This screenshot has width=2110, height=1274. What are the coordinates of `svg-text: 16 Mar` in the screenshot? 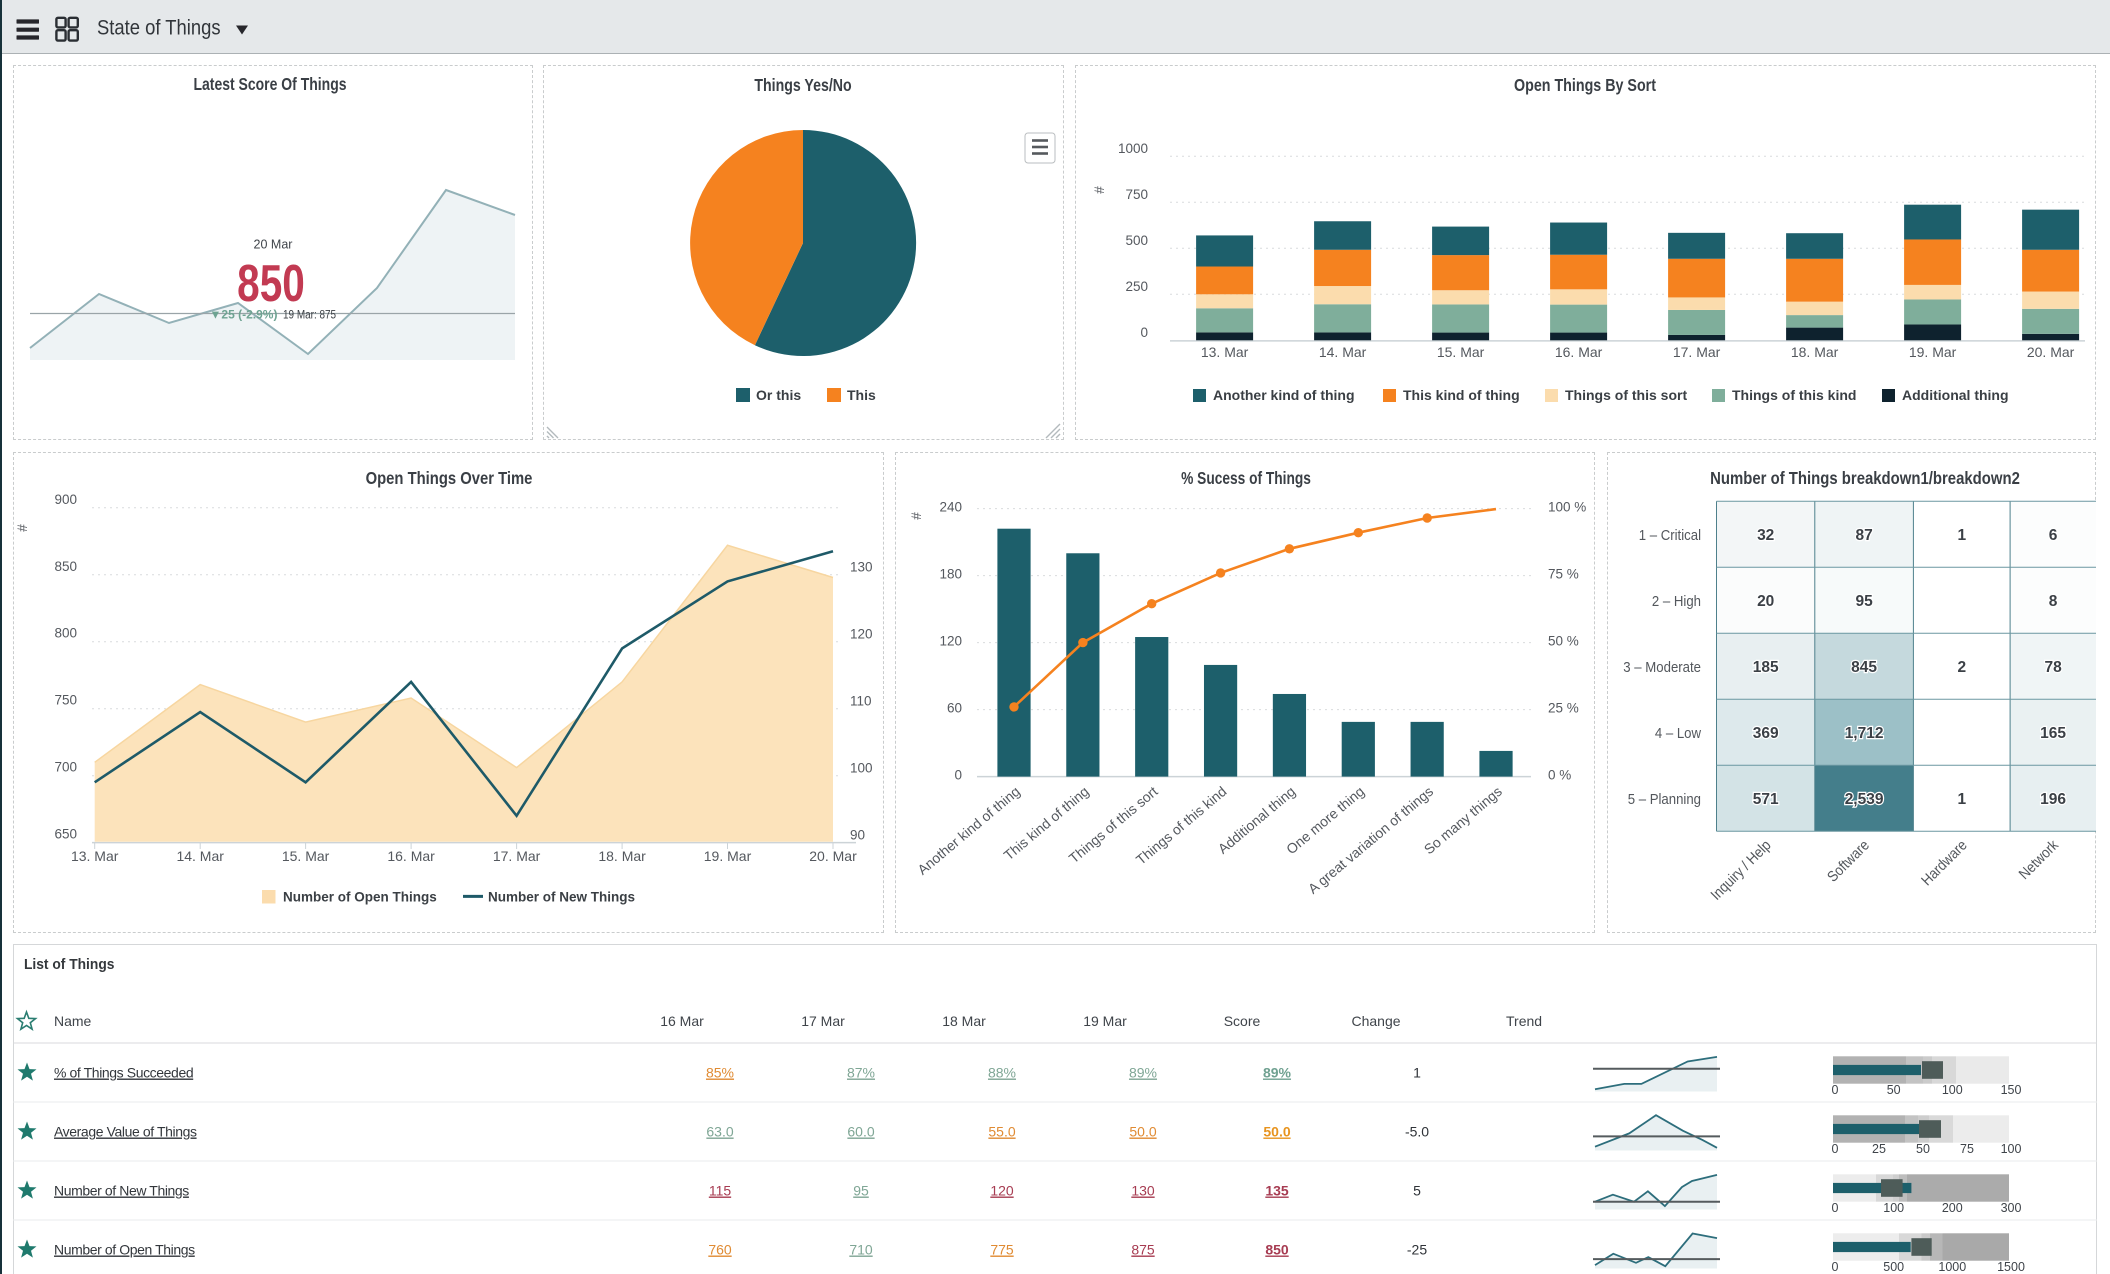 It's located at (682, 1021).